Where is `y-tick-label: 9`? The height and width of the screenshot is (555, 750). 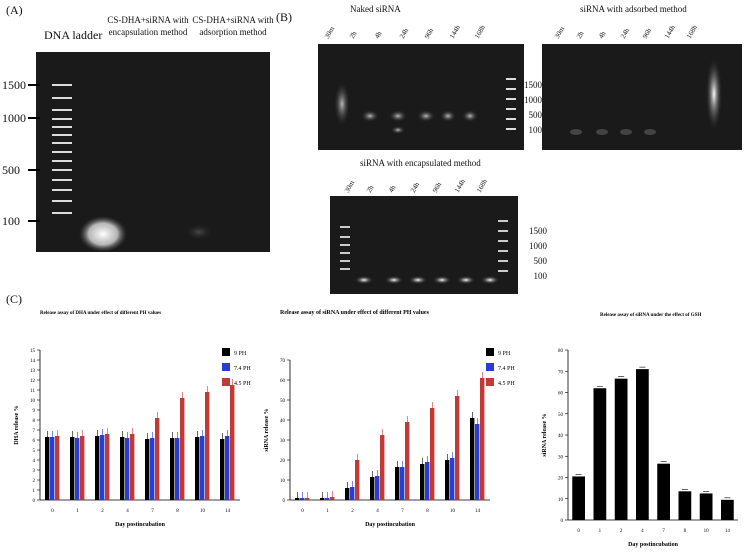
y-tick-label: 9 is located at coordinates (34, 411).